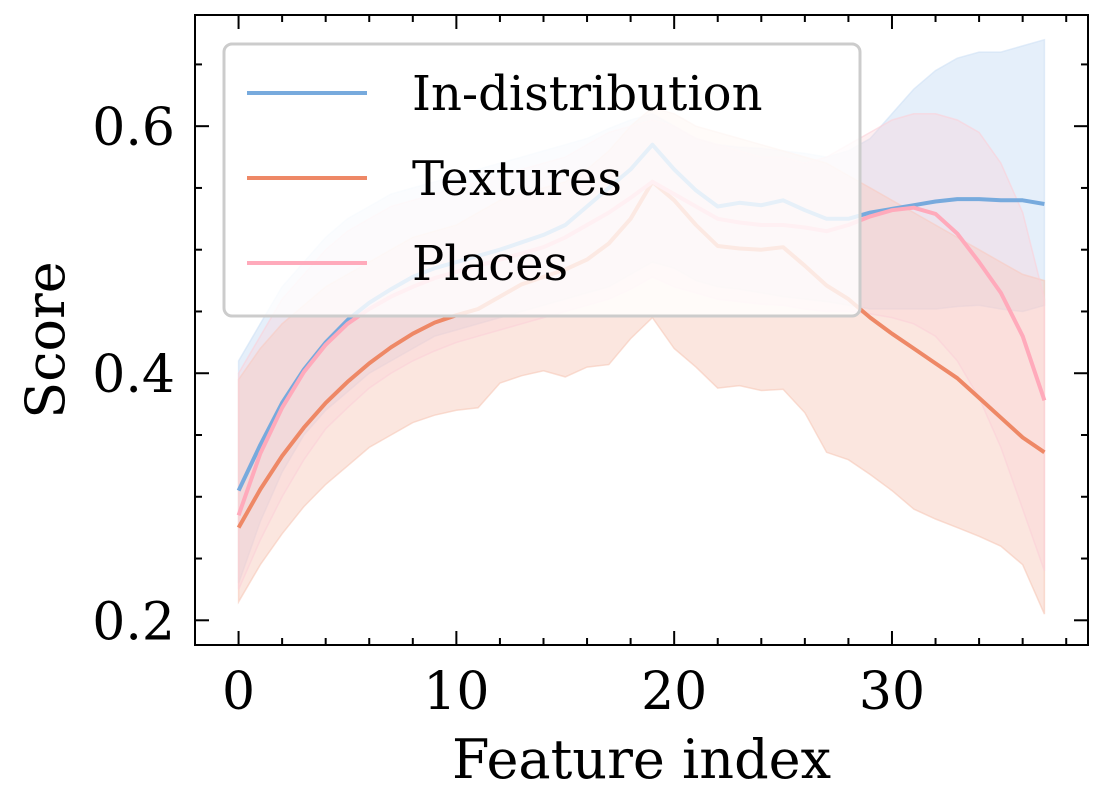 The width and height of the screenshot is (1104, 803). What do you see at coordinates (490, 264) in the screenshot?
I see `legend-label-places: Places` at bounding box center [490, 264].